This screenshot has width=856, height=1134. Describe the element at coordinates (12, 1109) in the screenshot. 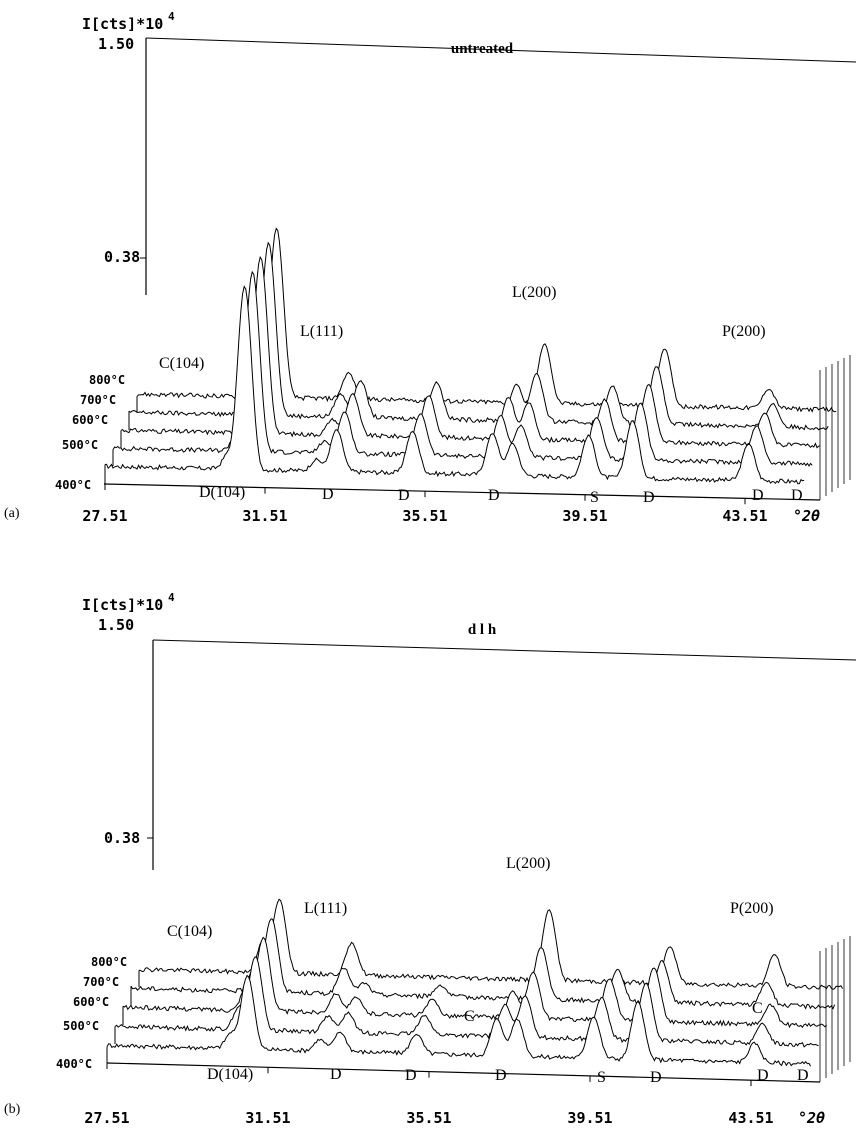

I see `panel-label: (b)` at that location.